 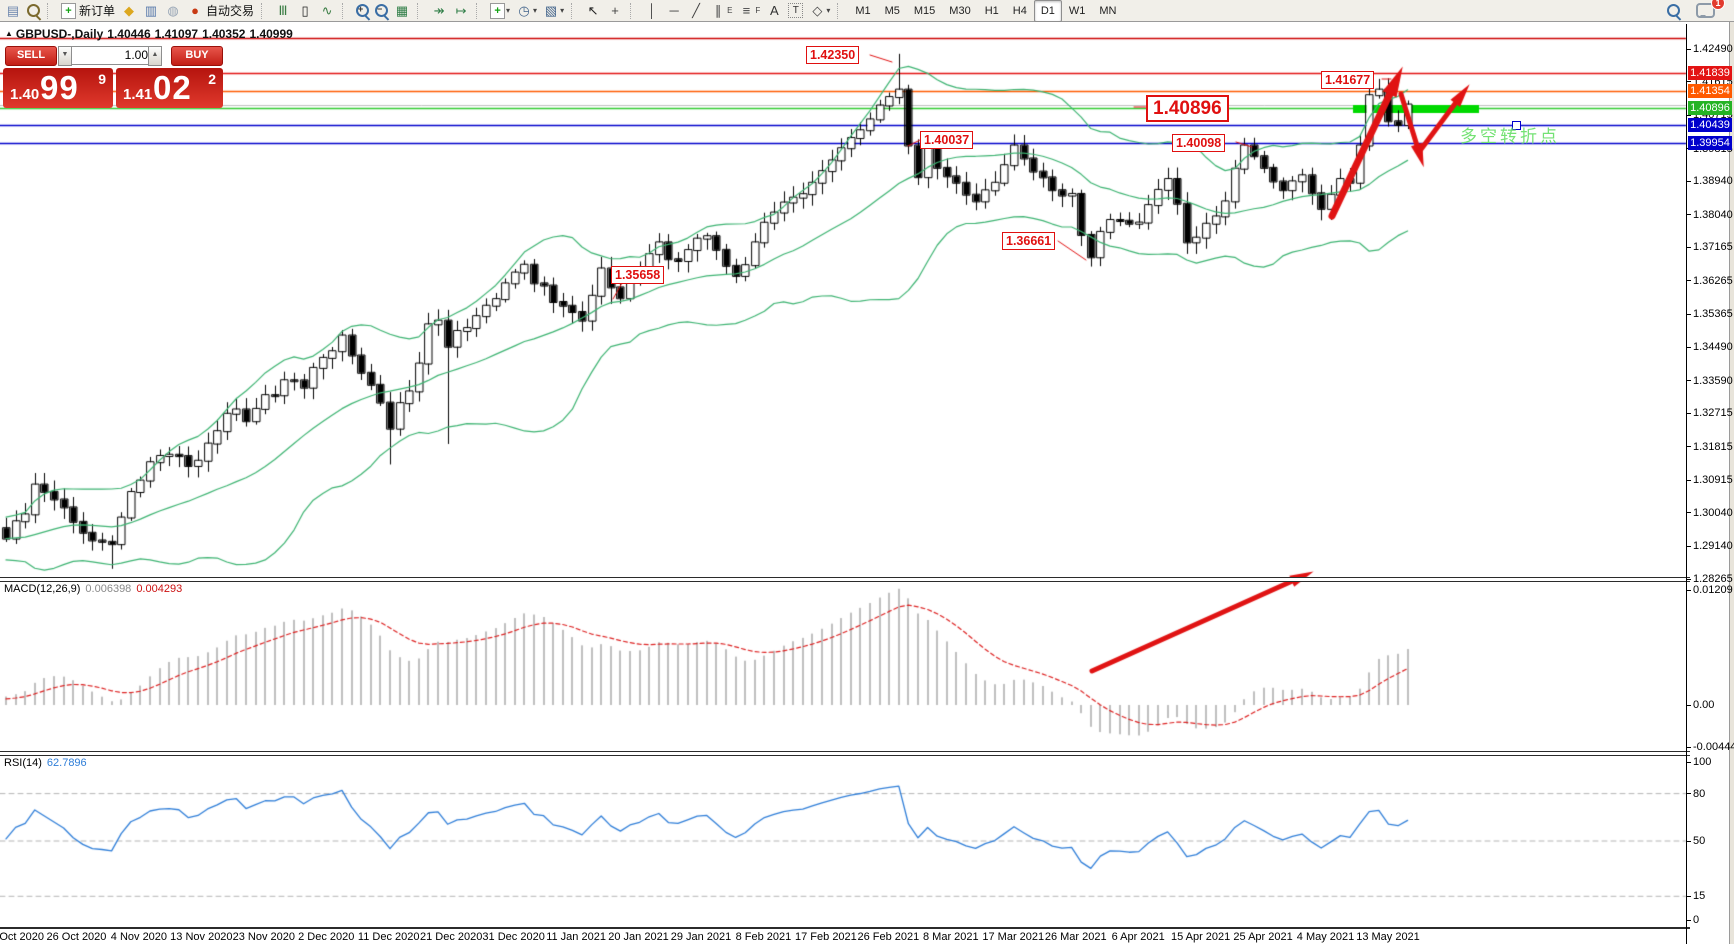 What do you see at coordinates (795, 11) in the screenshot?
I see `text-label-button: T` at bounding box center [795, 11].